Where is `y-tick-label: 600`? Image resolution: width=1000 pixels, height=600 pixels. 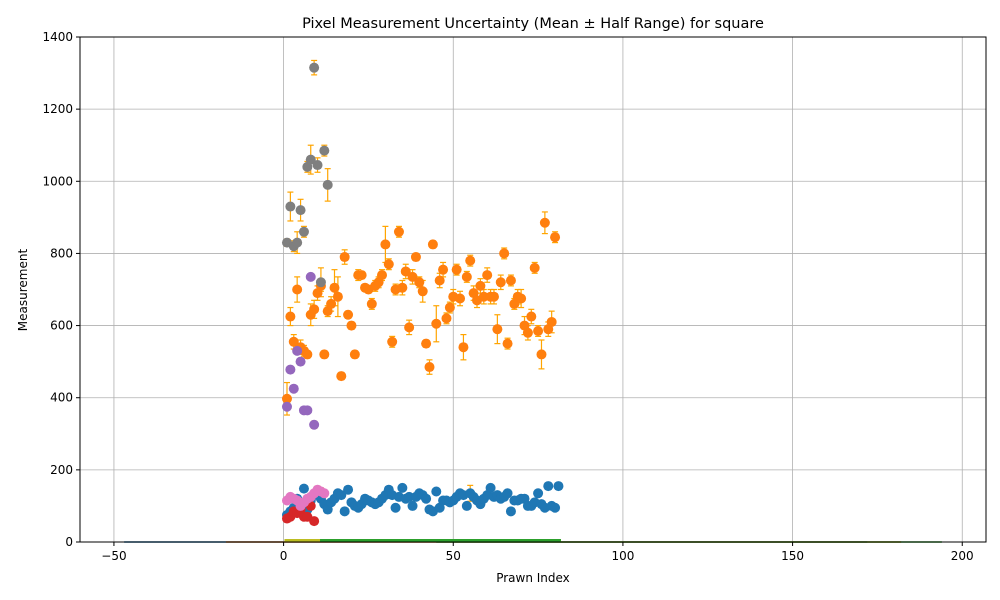
y-tick-label: 600 is located at coordinates (61, 326).